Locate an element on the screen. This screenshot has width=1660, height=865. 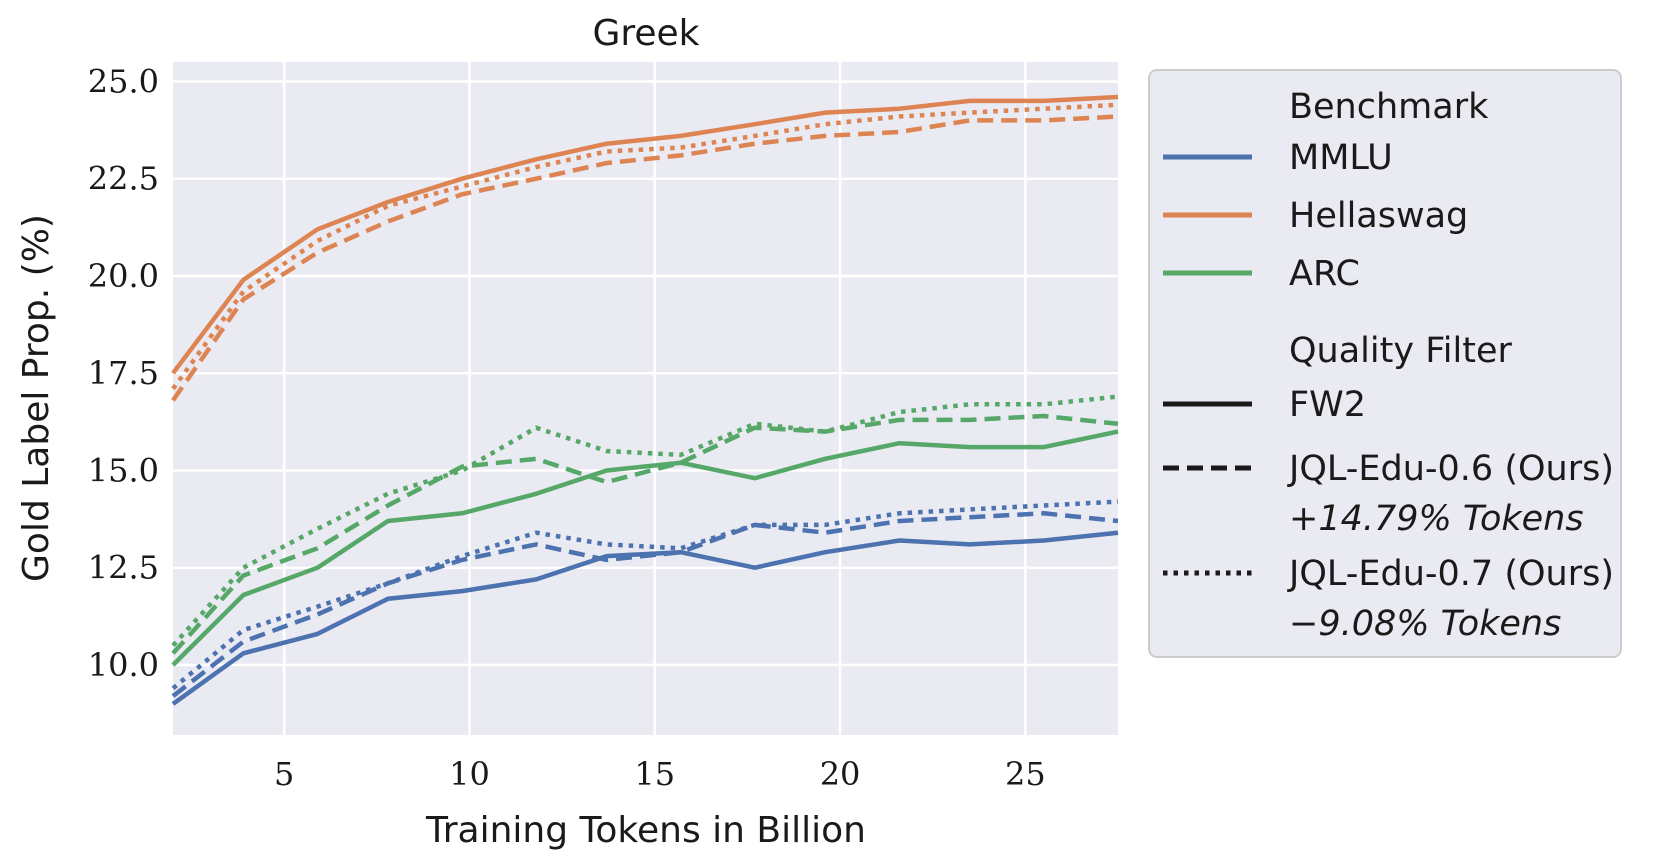
y-tick-label: 25.0 is located at coordinates (123, 81).